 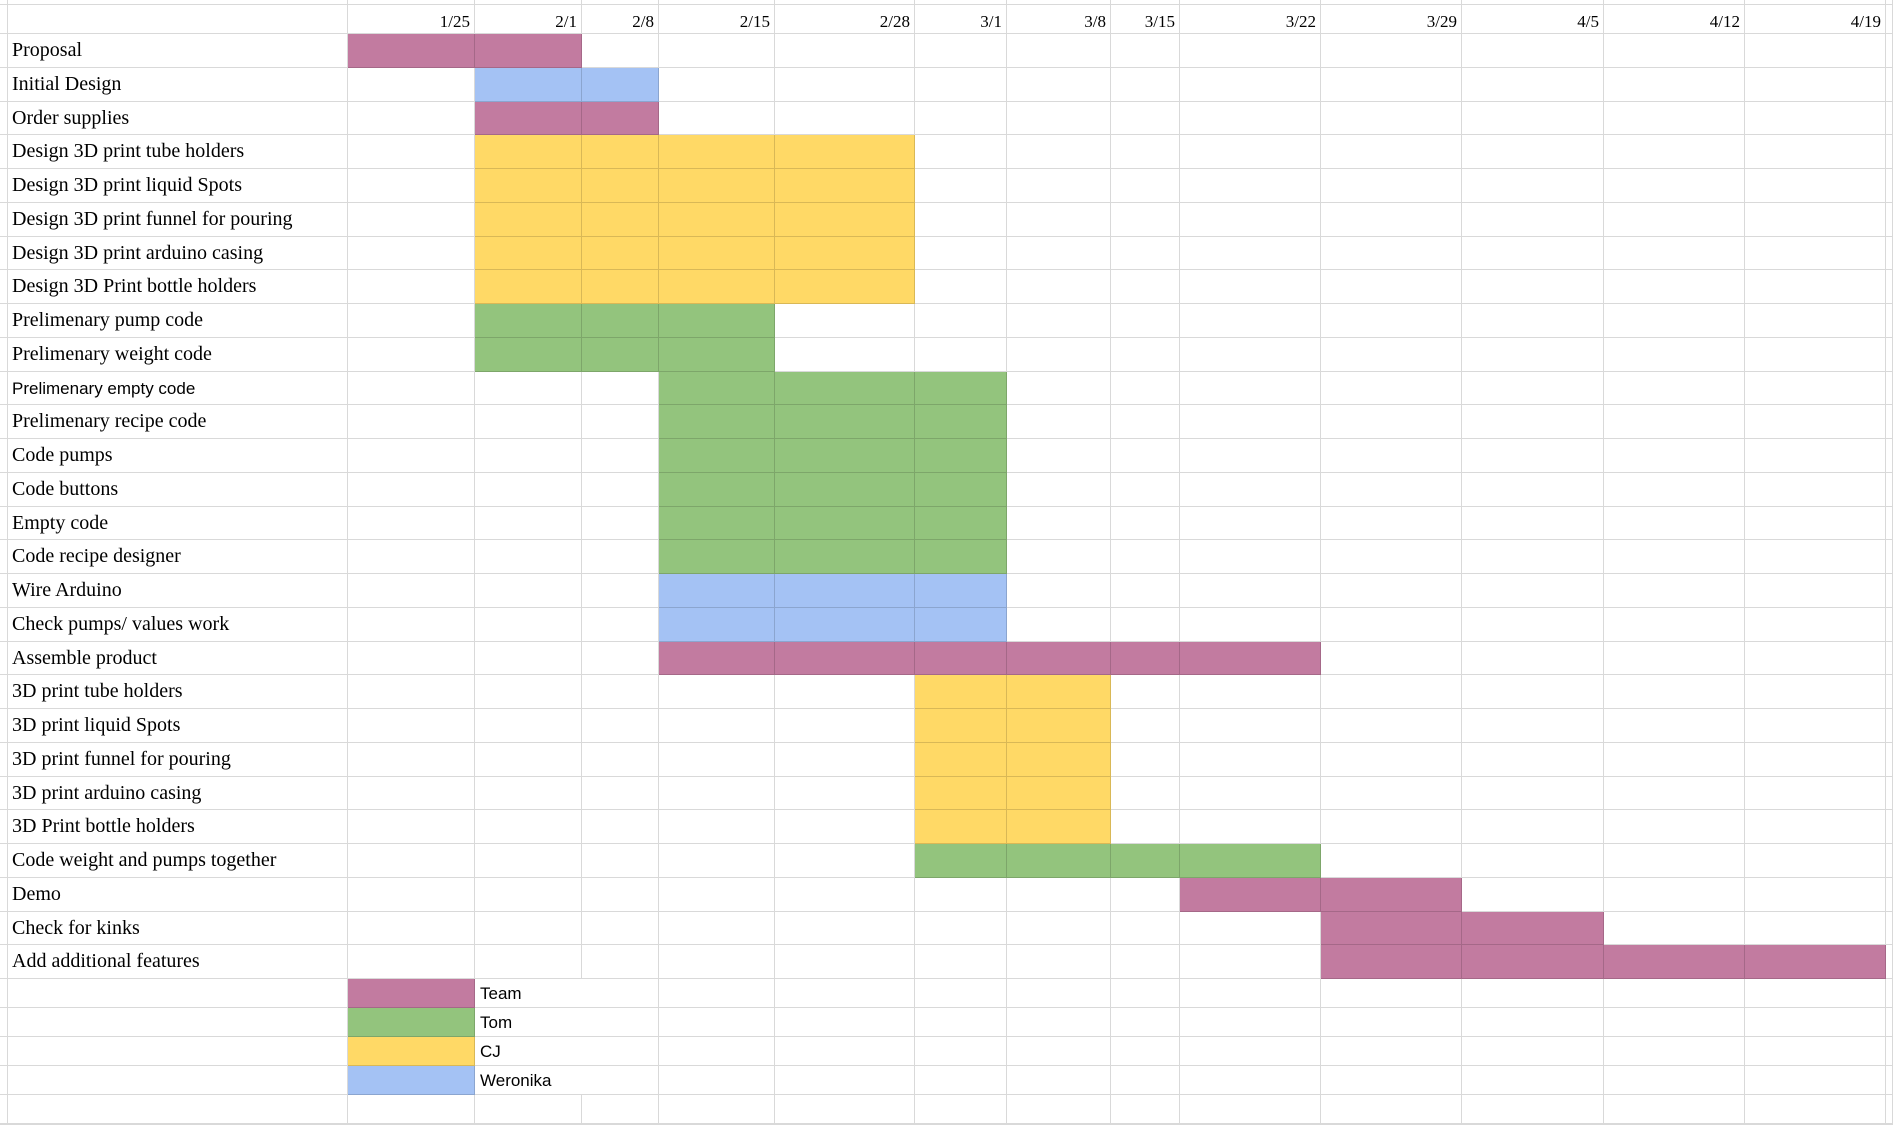 I want to click on date-header: 2/1, so click(x=528, y=19).